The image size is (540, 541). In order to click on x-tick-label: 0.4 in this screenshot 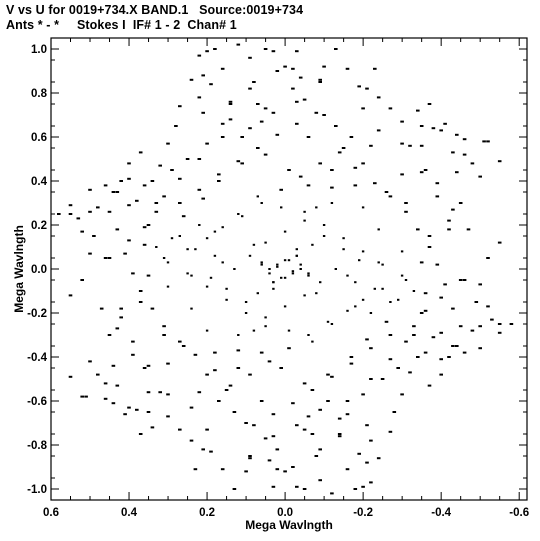, I will do `click(129, 513)`.